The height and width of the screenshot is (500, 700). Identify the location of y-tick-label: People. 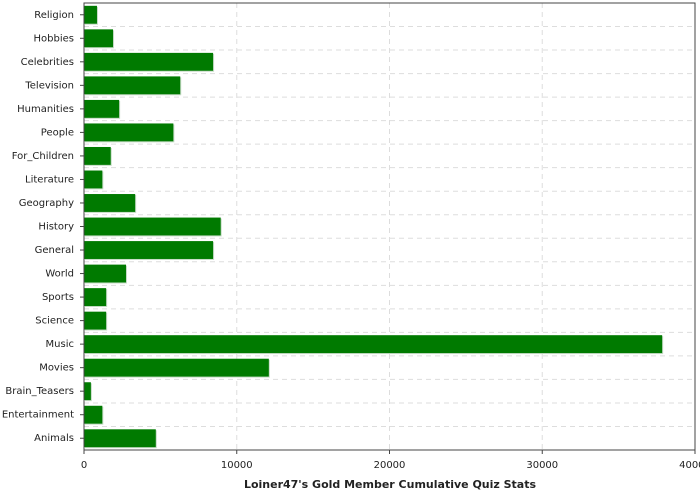
(57, 132).